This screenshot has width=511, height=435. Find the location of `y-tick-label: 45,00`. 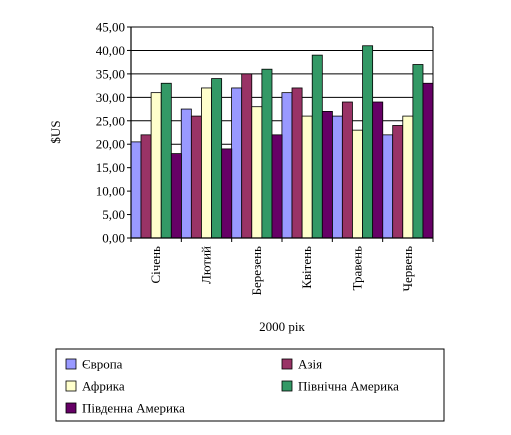

y-tick-label: 45,00 is located at coordinates (110, 27).